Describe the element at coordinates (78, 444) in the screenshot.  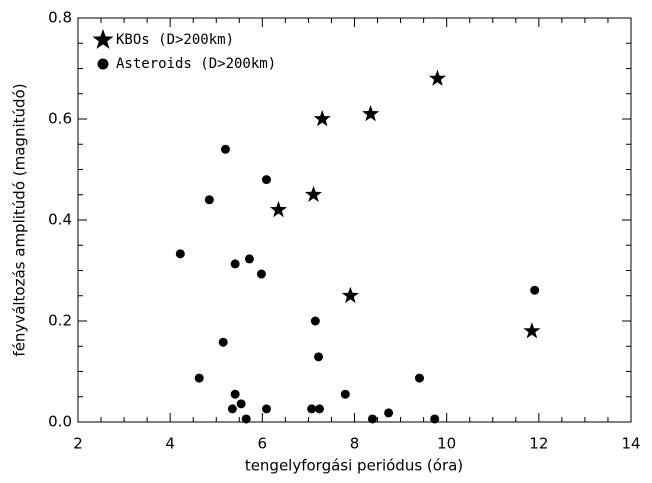
I see `x-tick-label: 2` at that location.